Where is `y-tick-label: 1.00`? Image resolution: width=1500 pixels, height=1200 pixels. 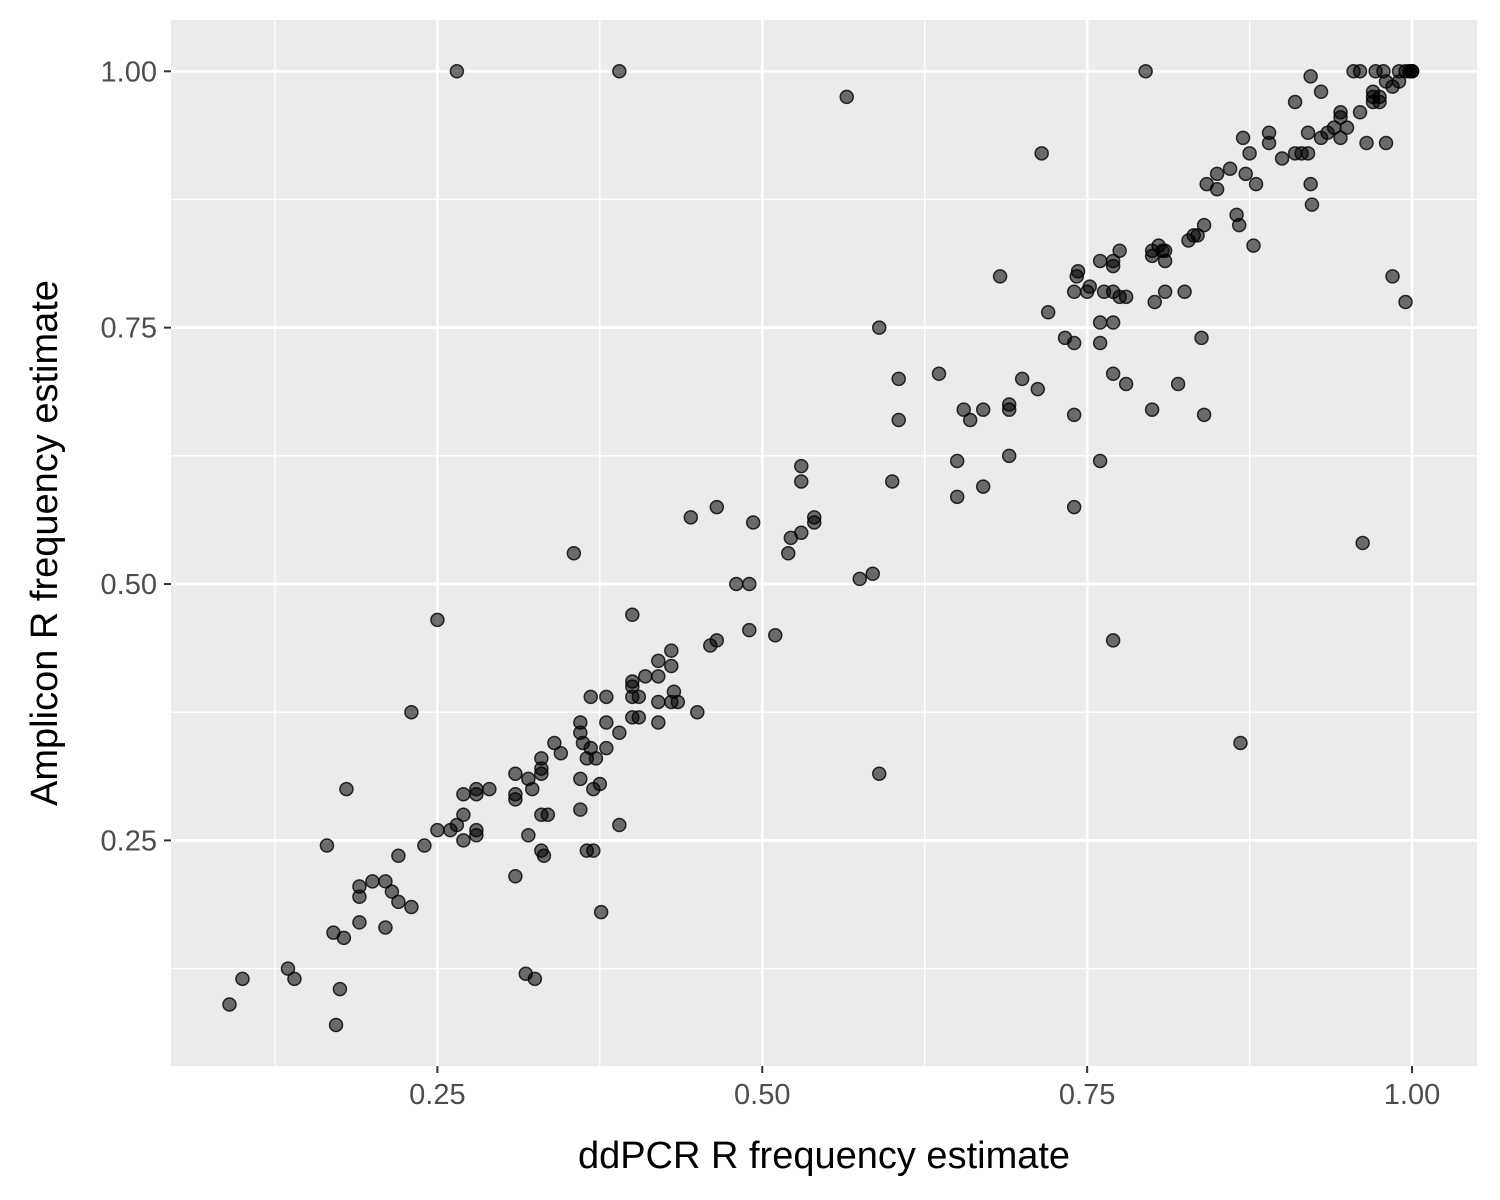 y-tick-label: 1.00 is located at coordinates (129, 72).